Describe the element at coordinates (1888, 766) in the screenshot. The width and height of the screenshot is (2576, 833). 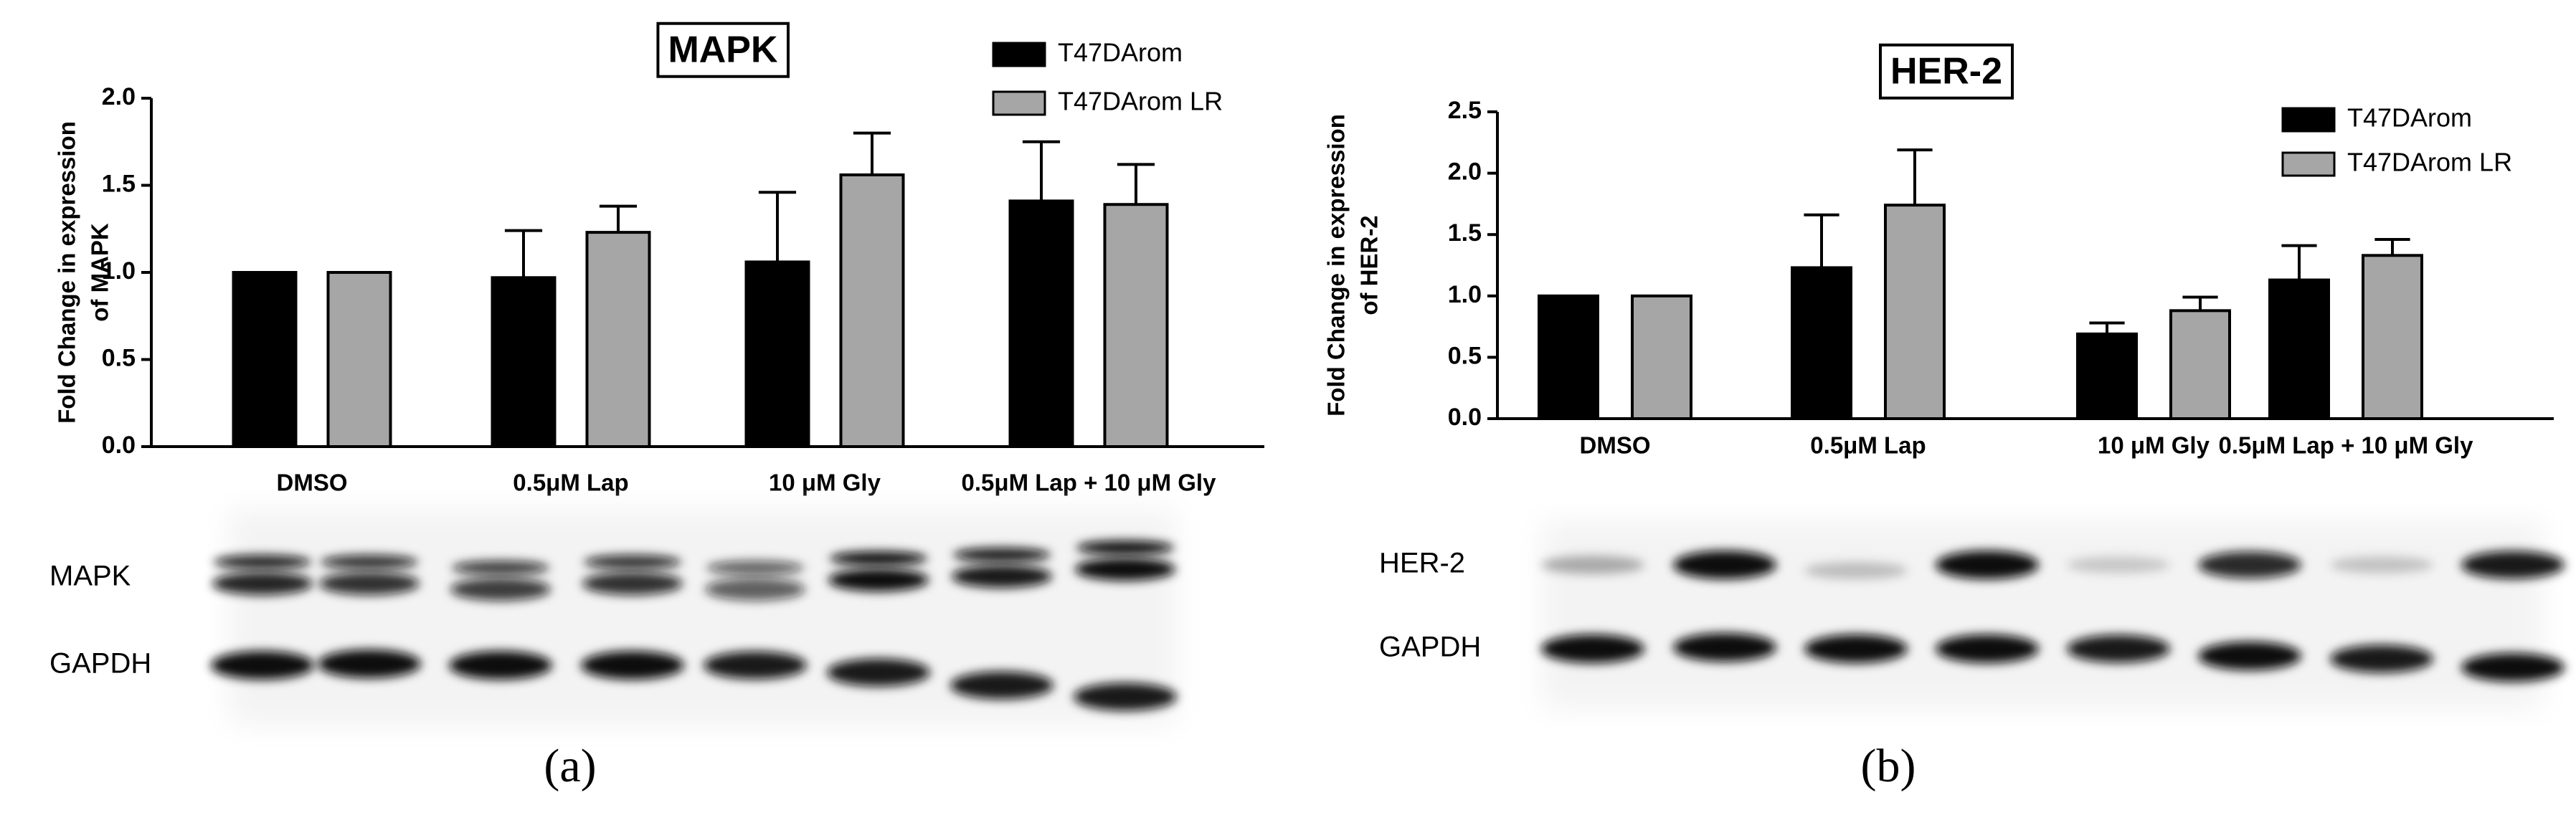
I see `panel-label: (b)` at that location.